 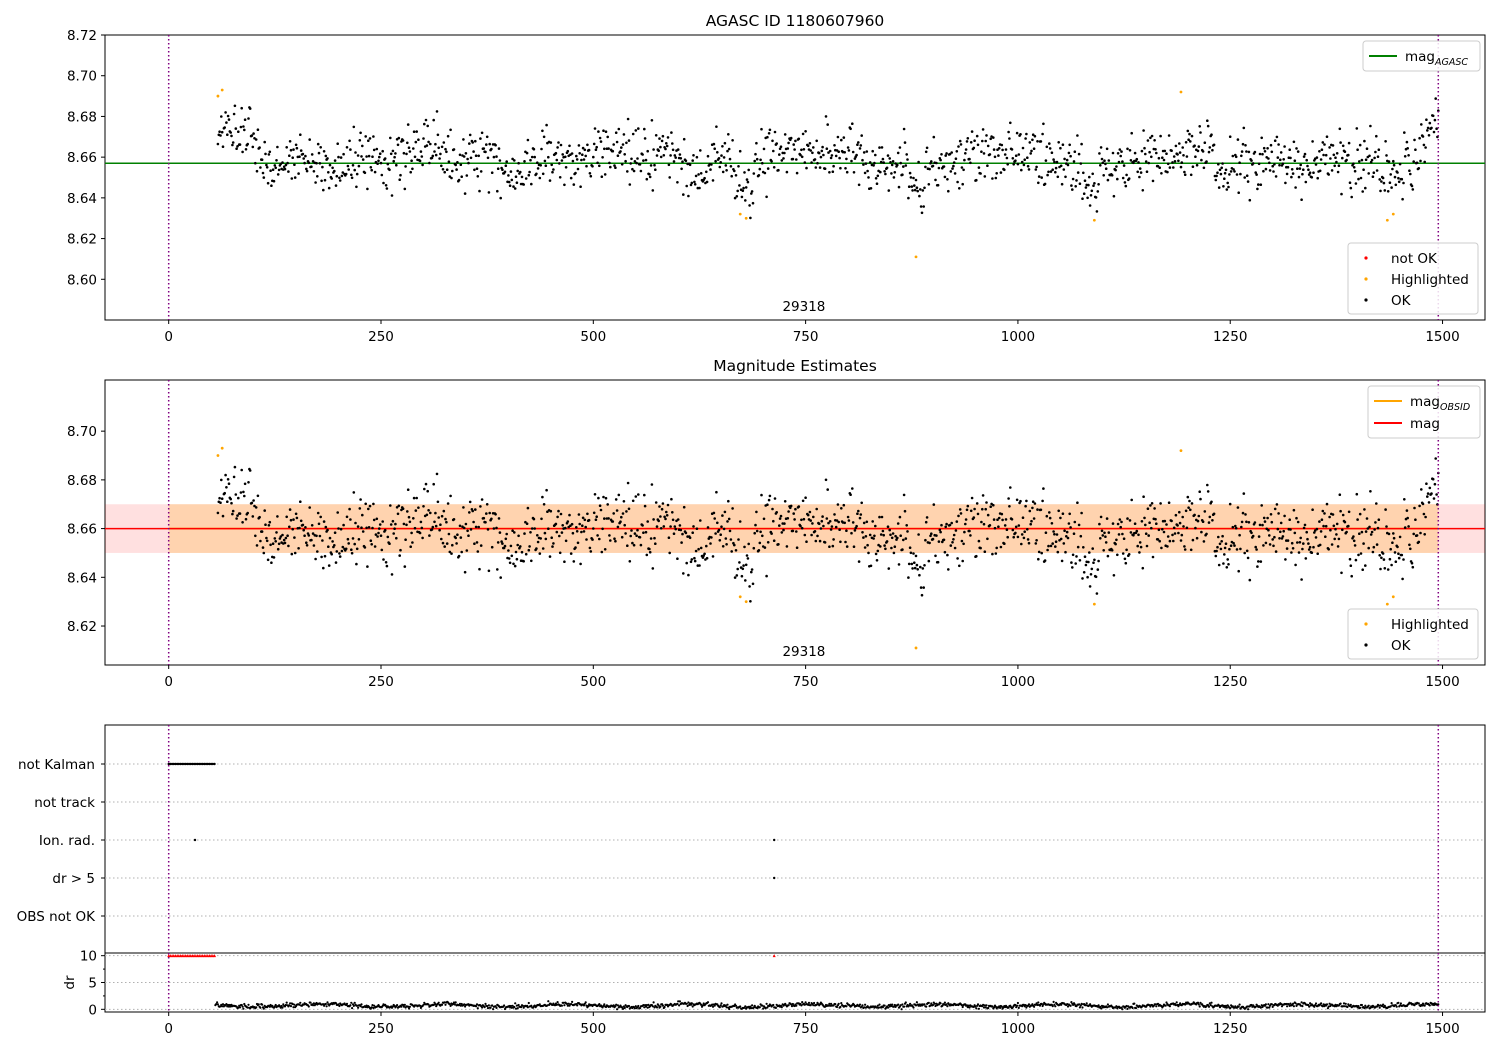 What do you see at coordinates (803, 652) in the screenshot?
I see `obsid-label: 29318` at bounding box center [803, 652].